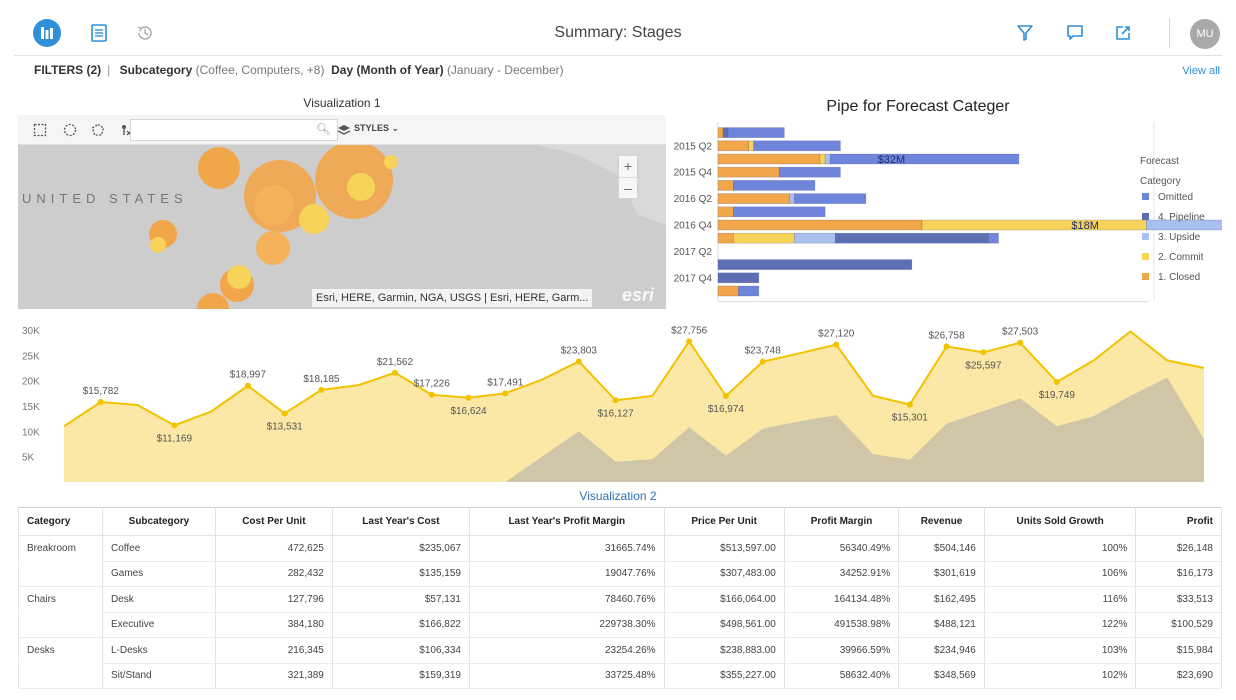 This screenshot has height=700, width=1236. Describe the element at coordinates (567, 625) in the screenshot. I see `table-cell: 229738.30%` at that location.